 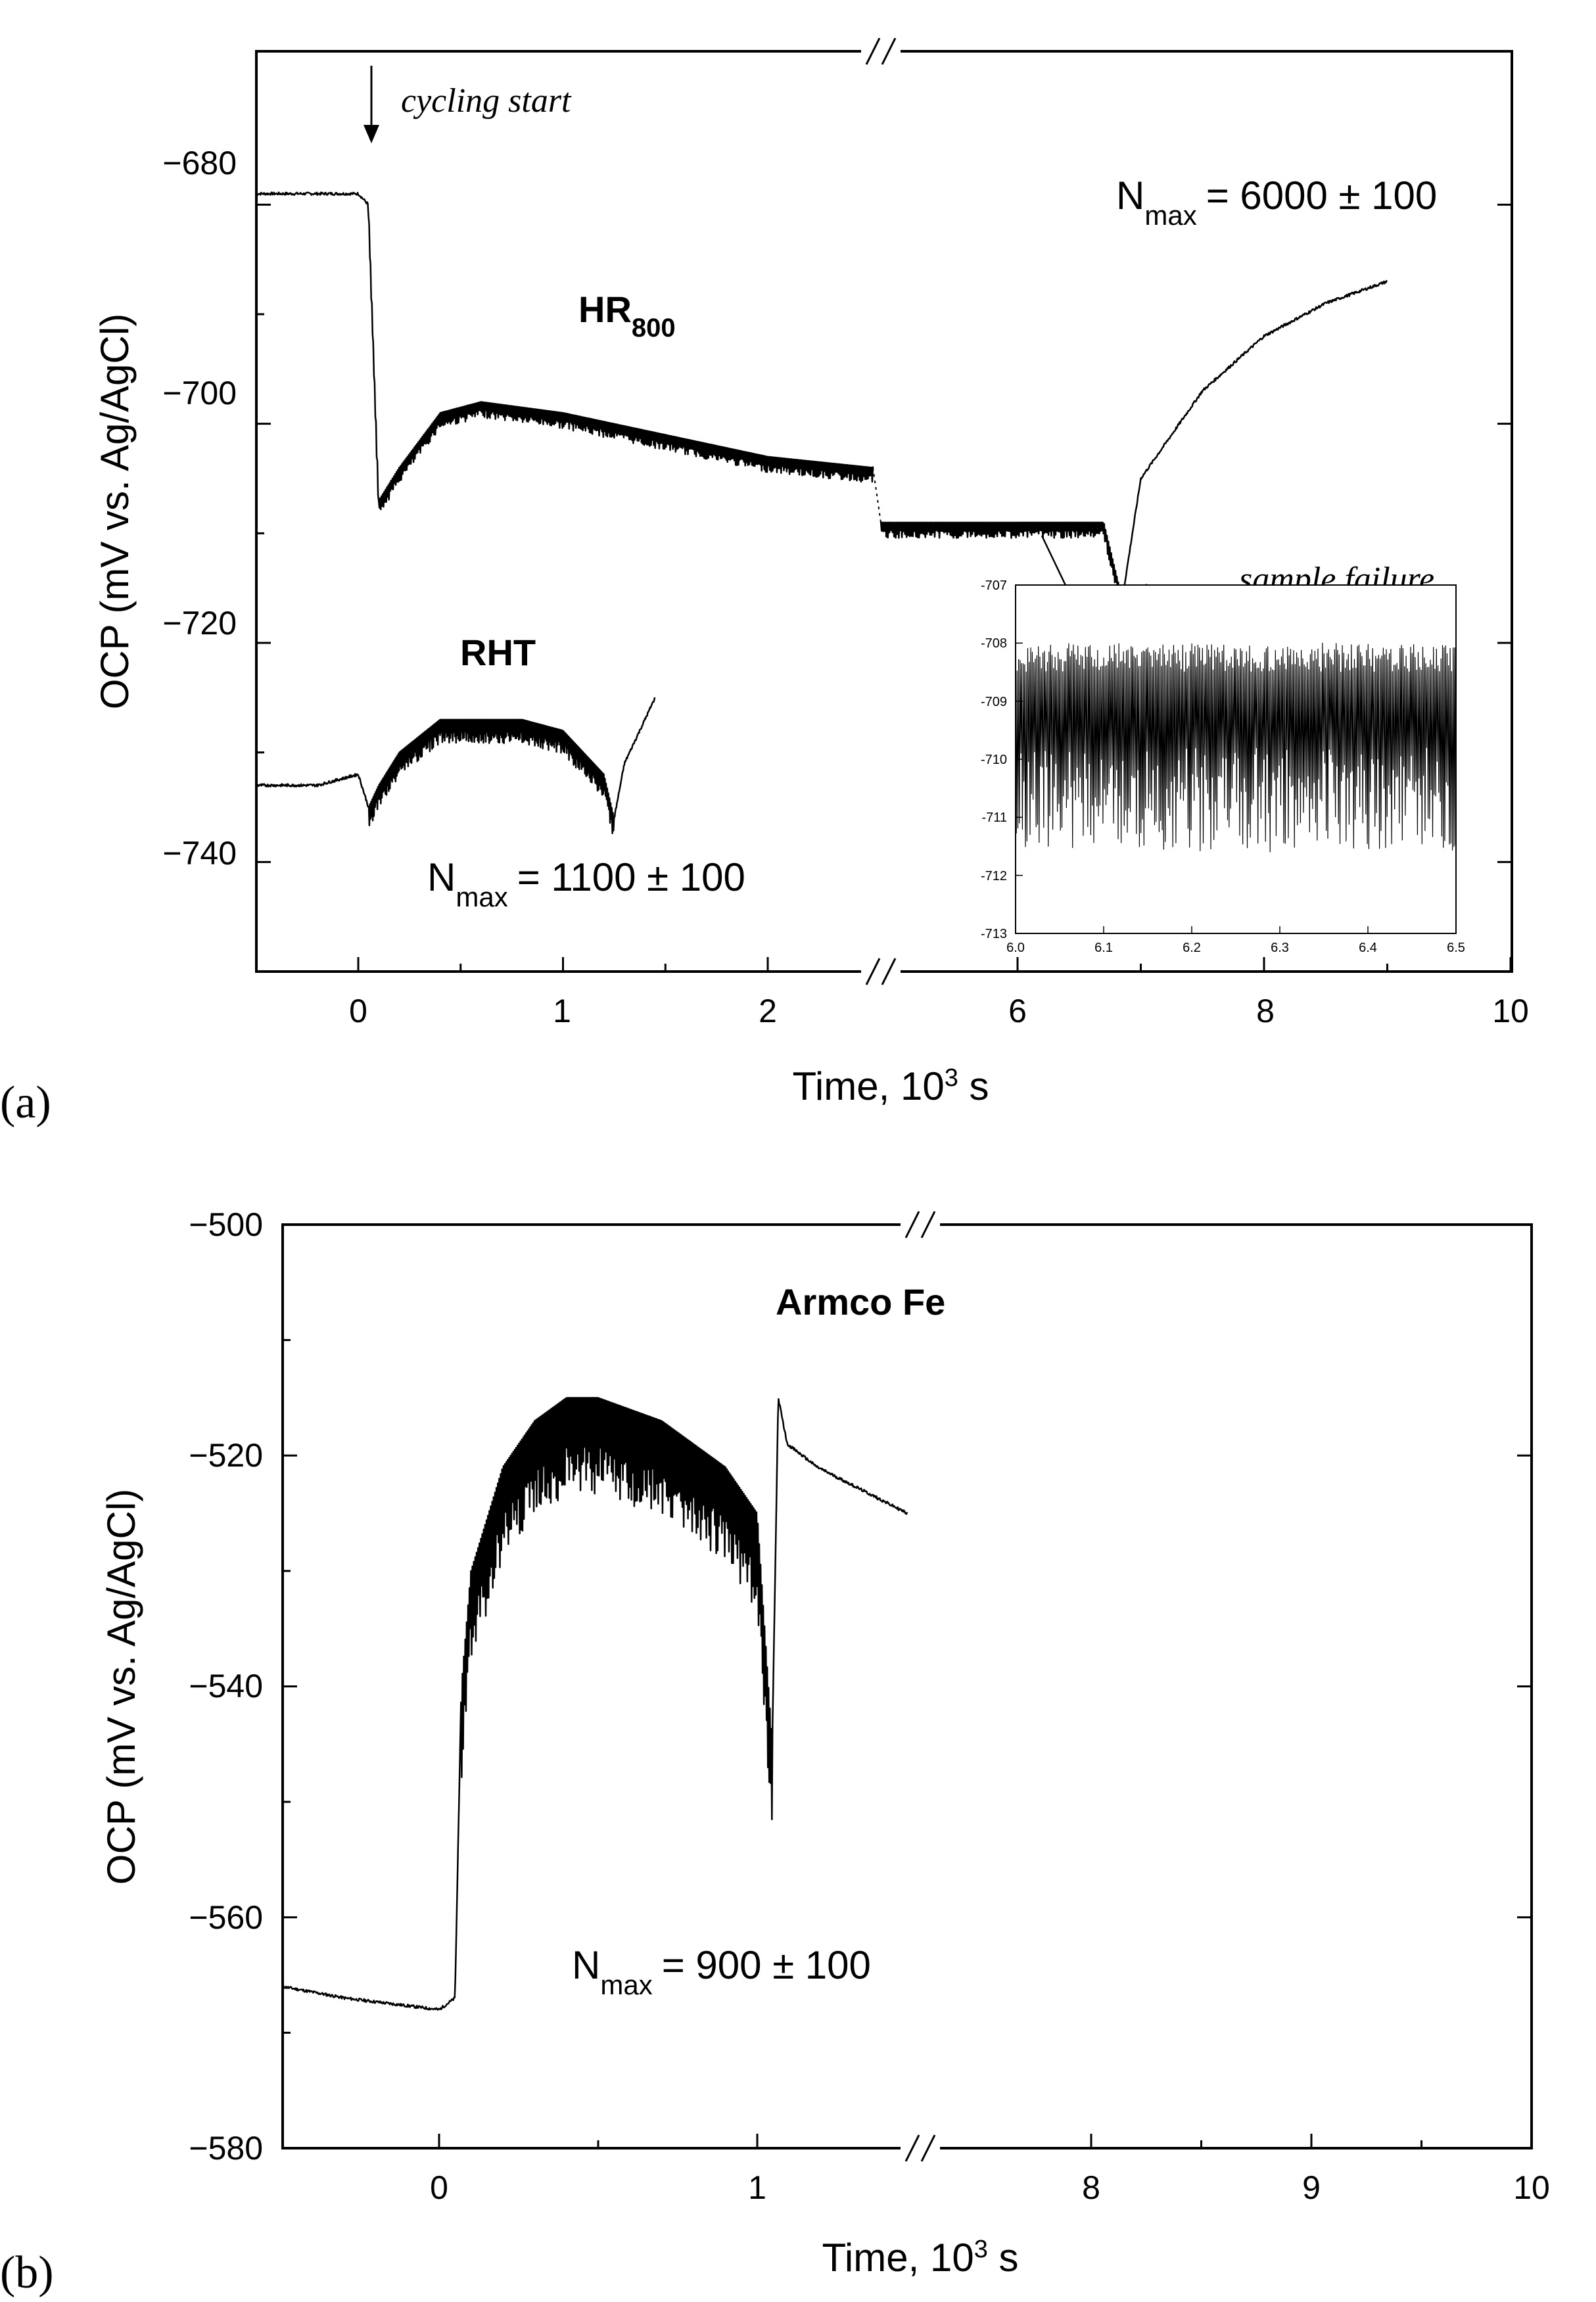 What do you see at coordinates (226, 2148) in the screenshot?
I see `panel-b-ytick-label: −580` at bounding box center [226, 2148].